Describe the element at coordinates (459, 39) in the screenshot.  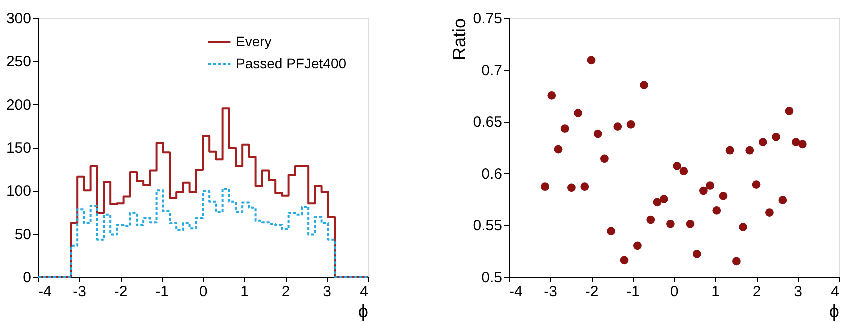
I see `y-axis-title: Ratio` at that location.